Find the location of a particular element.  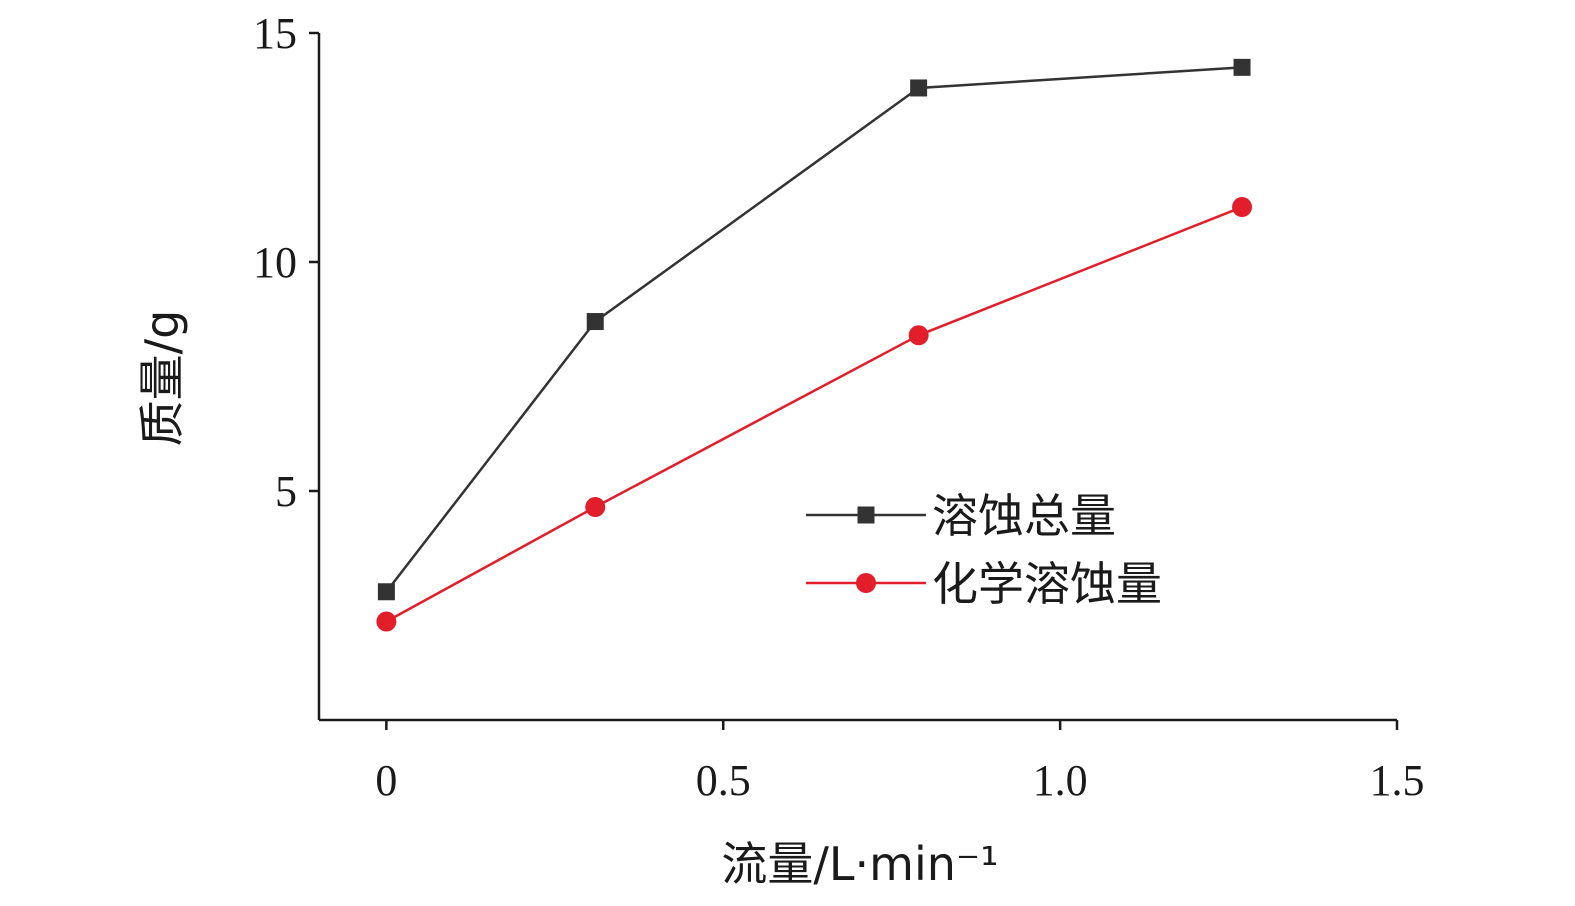

x-axis-title: 流量/L·min⁻¹ is located at coordinates (859, 864).